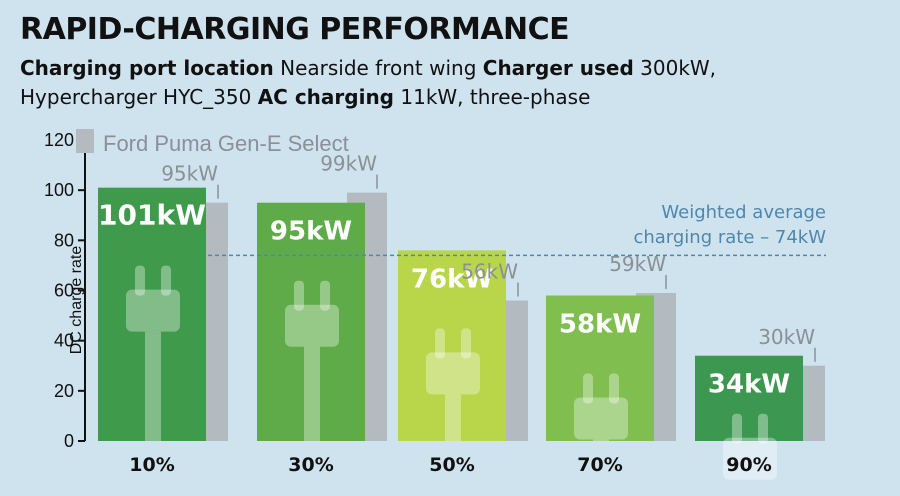  I want to click on charger-used-label: Charger used, so click(558, 68).